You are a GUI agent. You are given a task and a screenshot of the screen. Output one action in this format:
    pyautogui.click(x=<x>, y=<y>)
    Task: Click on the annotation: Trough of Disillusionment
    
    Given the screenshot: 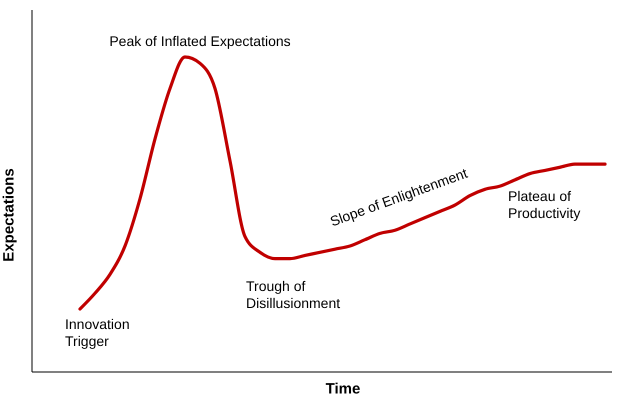 What is the action you would take?
    pyautogui.click(x=293, y=294)
    